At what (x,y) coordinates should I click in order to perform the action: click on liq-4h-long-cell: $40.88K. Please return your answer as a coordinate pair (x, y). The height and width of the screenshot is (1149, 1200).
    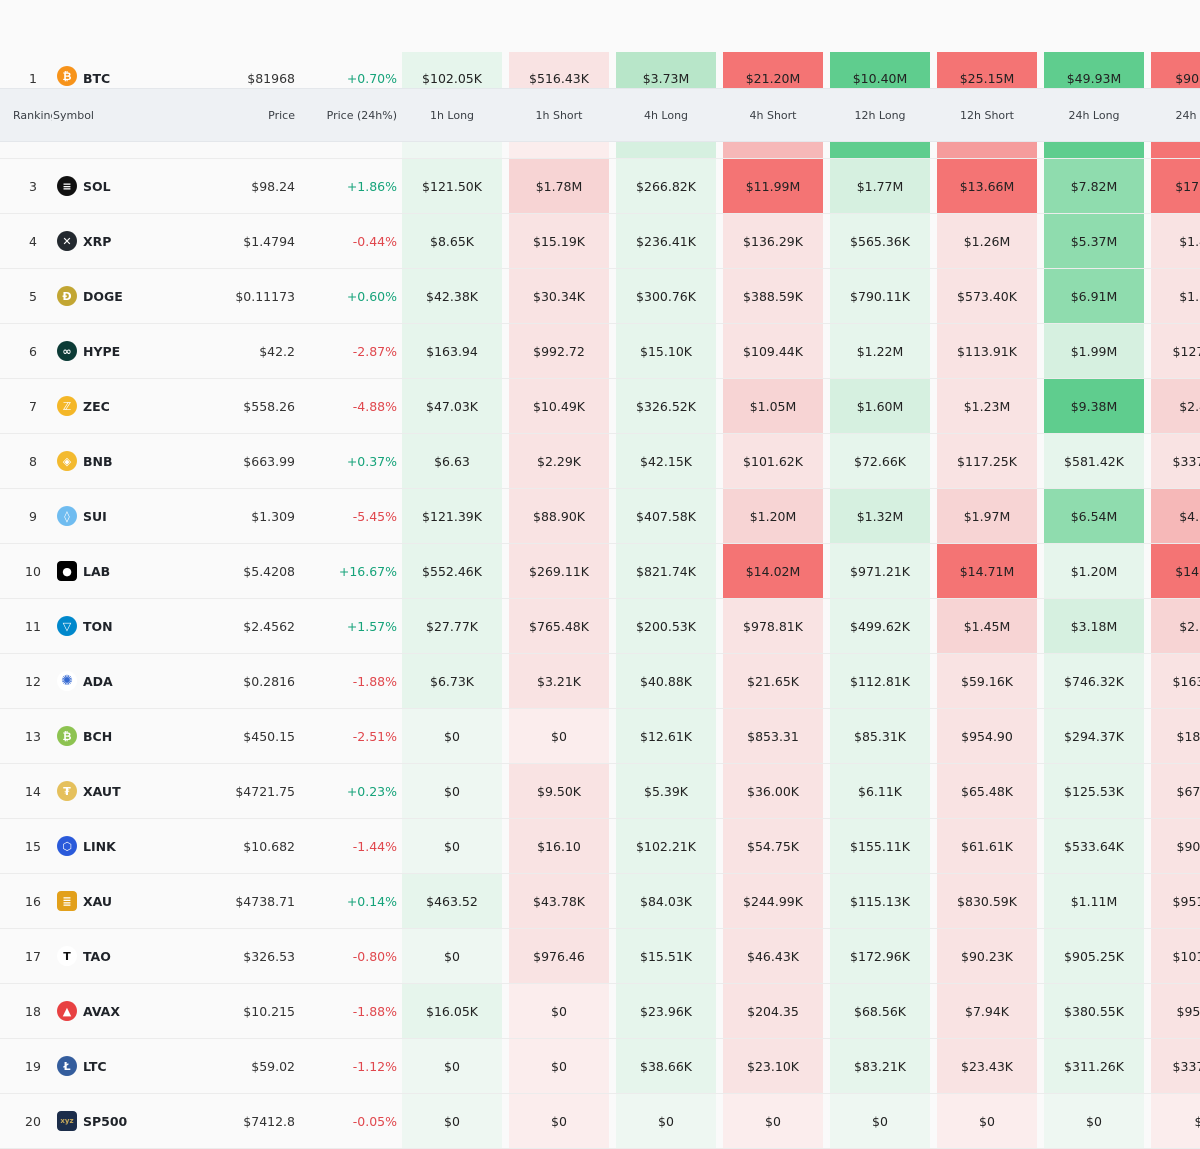
    Looking at the image, I should click on (666, 681).